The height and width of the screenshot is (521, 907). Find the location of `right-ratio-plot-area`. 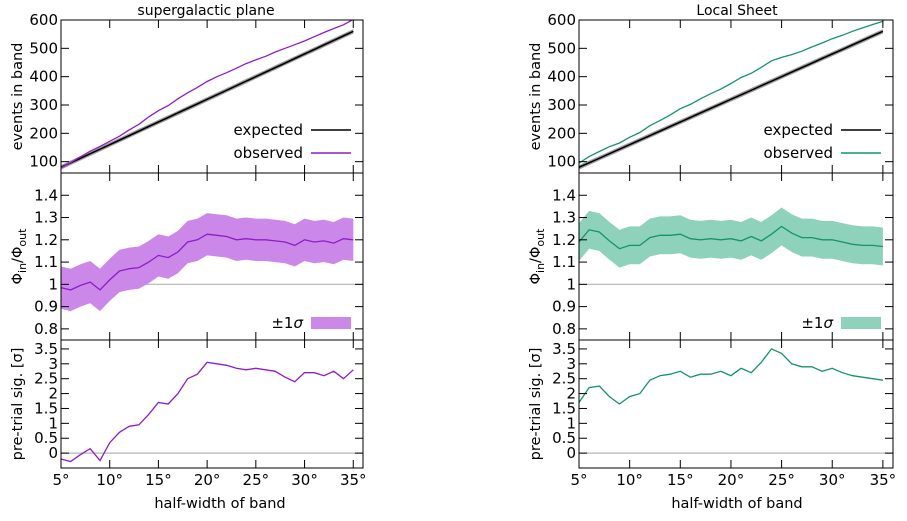

right-ratio-plot-area is located at coordinates (736, 246).